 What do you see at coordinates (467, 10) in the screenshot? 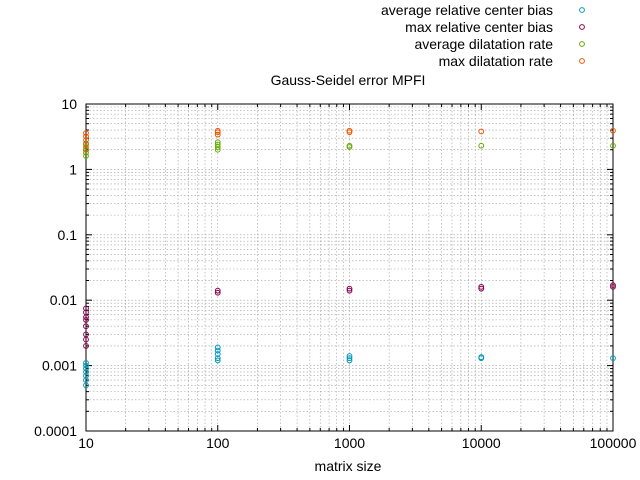
I see `legend-label: average relative center bias` at bounding box center [467, 10].